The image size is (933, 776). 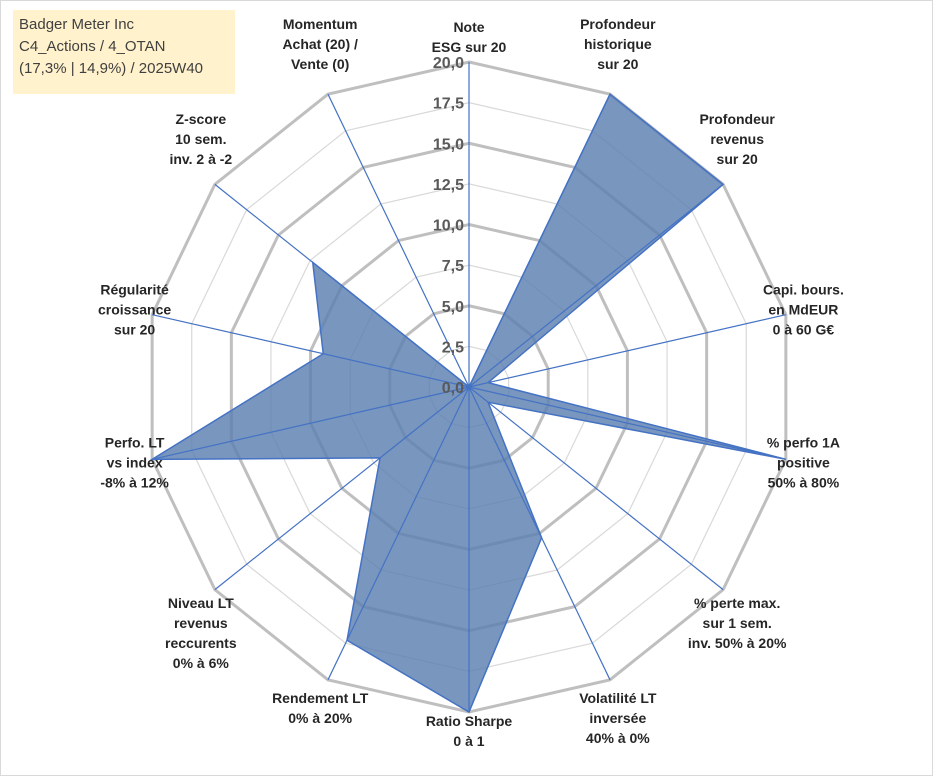 What do you see at coordinates (469, 37) in the screenshot?
I see `axis-label-0: Note ESG sur 20` at bounding box center [469, 37].